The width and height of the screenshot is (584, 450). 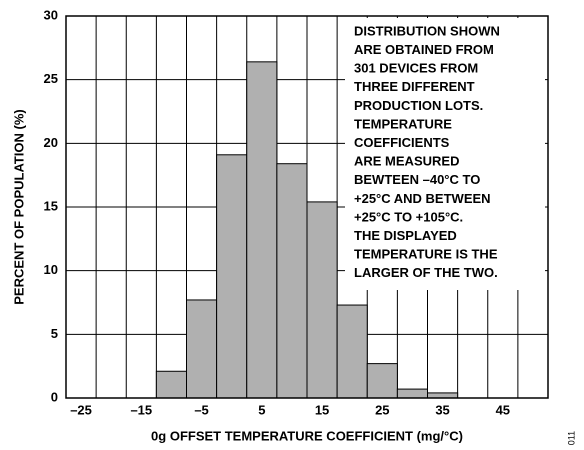 I want to click on annotation-line: ARE MEASURED, so click(x=406, y=161).